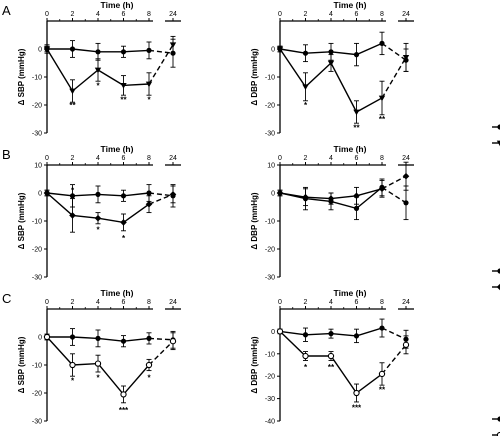 This screenshot has width=500, height=436. Describe the element at coordinates (6, 154) in the screenshot. I see `panel-label-b: B` at that location.